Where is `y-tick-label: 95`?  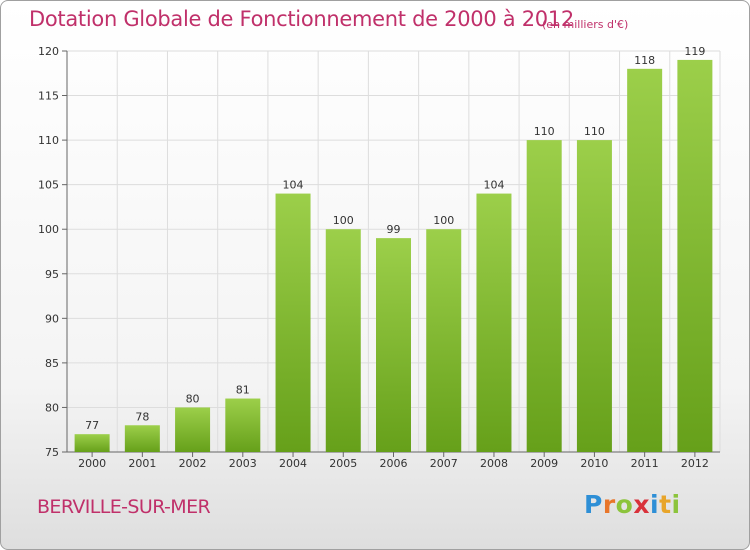
y-tick-label: 95 is located at coordinates (52, 274).